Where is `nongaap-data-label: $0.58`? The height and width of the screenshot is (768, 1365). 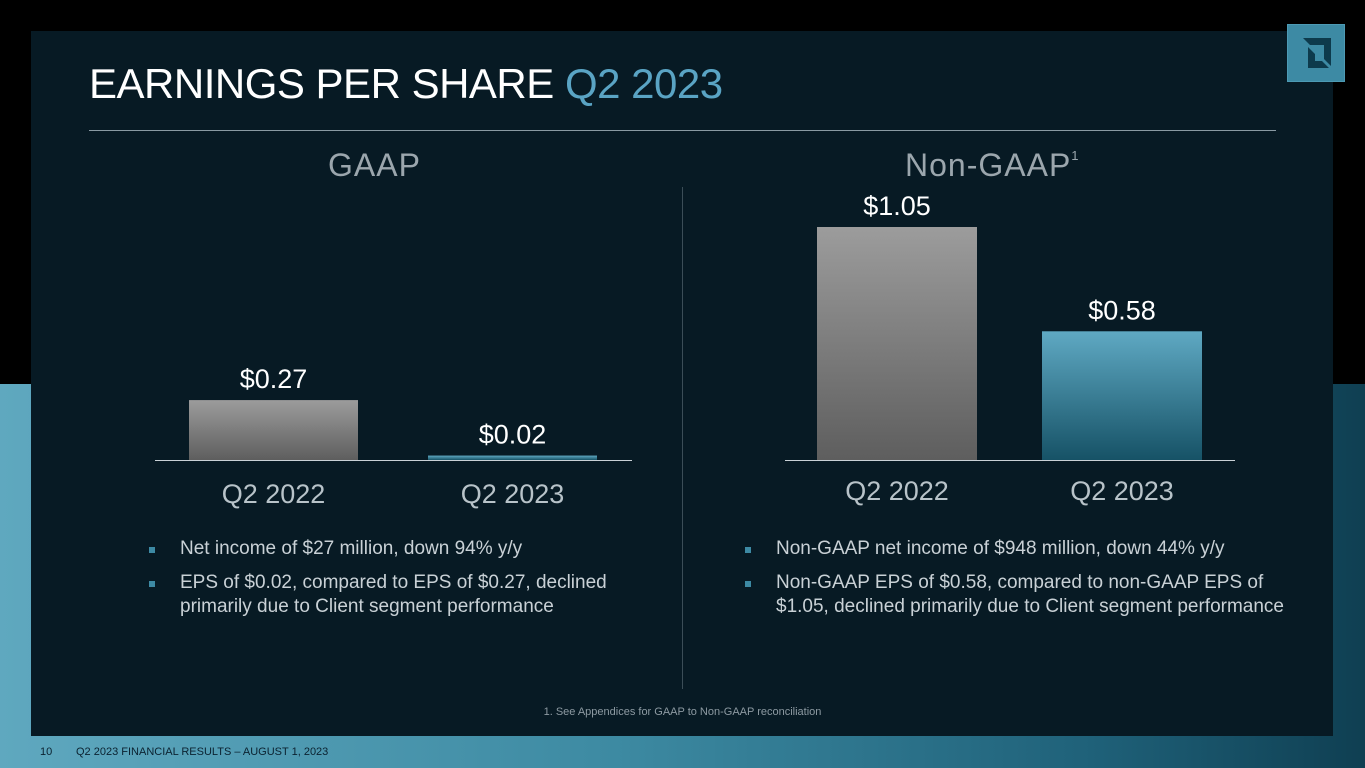 nongaap-data-label: $0.58 is located at coordinates (1122, 310).